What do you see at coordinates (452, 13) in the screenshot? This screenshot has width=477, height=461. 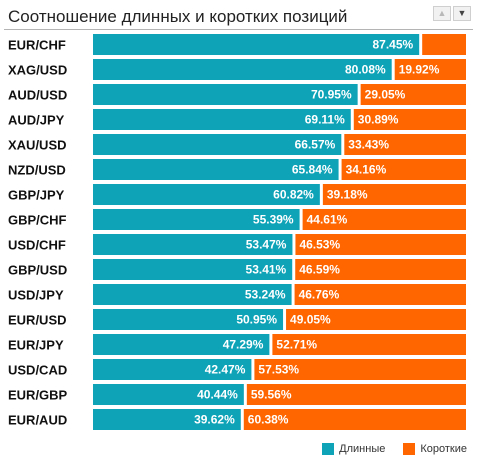 I see `sort-controls: ▲ ▼` at bounding box center [452, 13].